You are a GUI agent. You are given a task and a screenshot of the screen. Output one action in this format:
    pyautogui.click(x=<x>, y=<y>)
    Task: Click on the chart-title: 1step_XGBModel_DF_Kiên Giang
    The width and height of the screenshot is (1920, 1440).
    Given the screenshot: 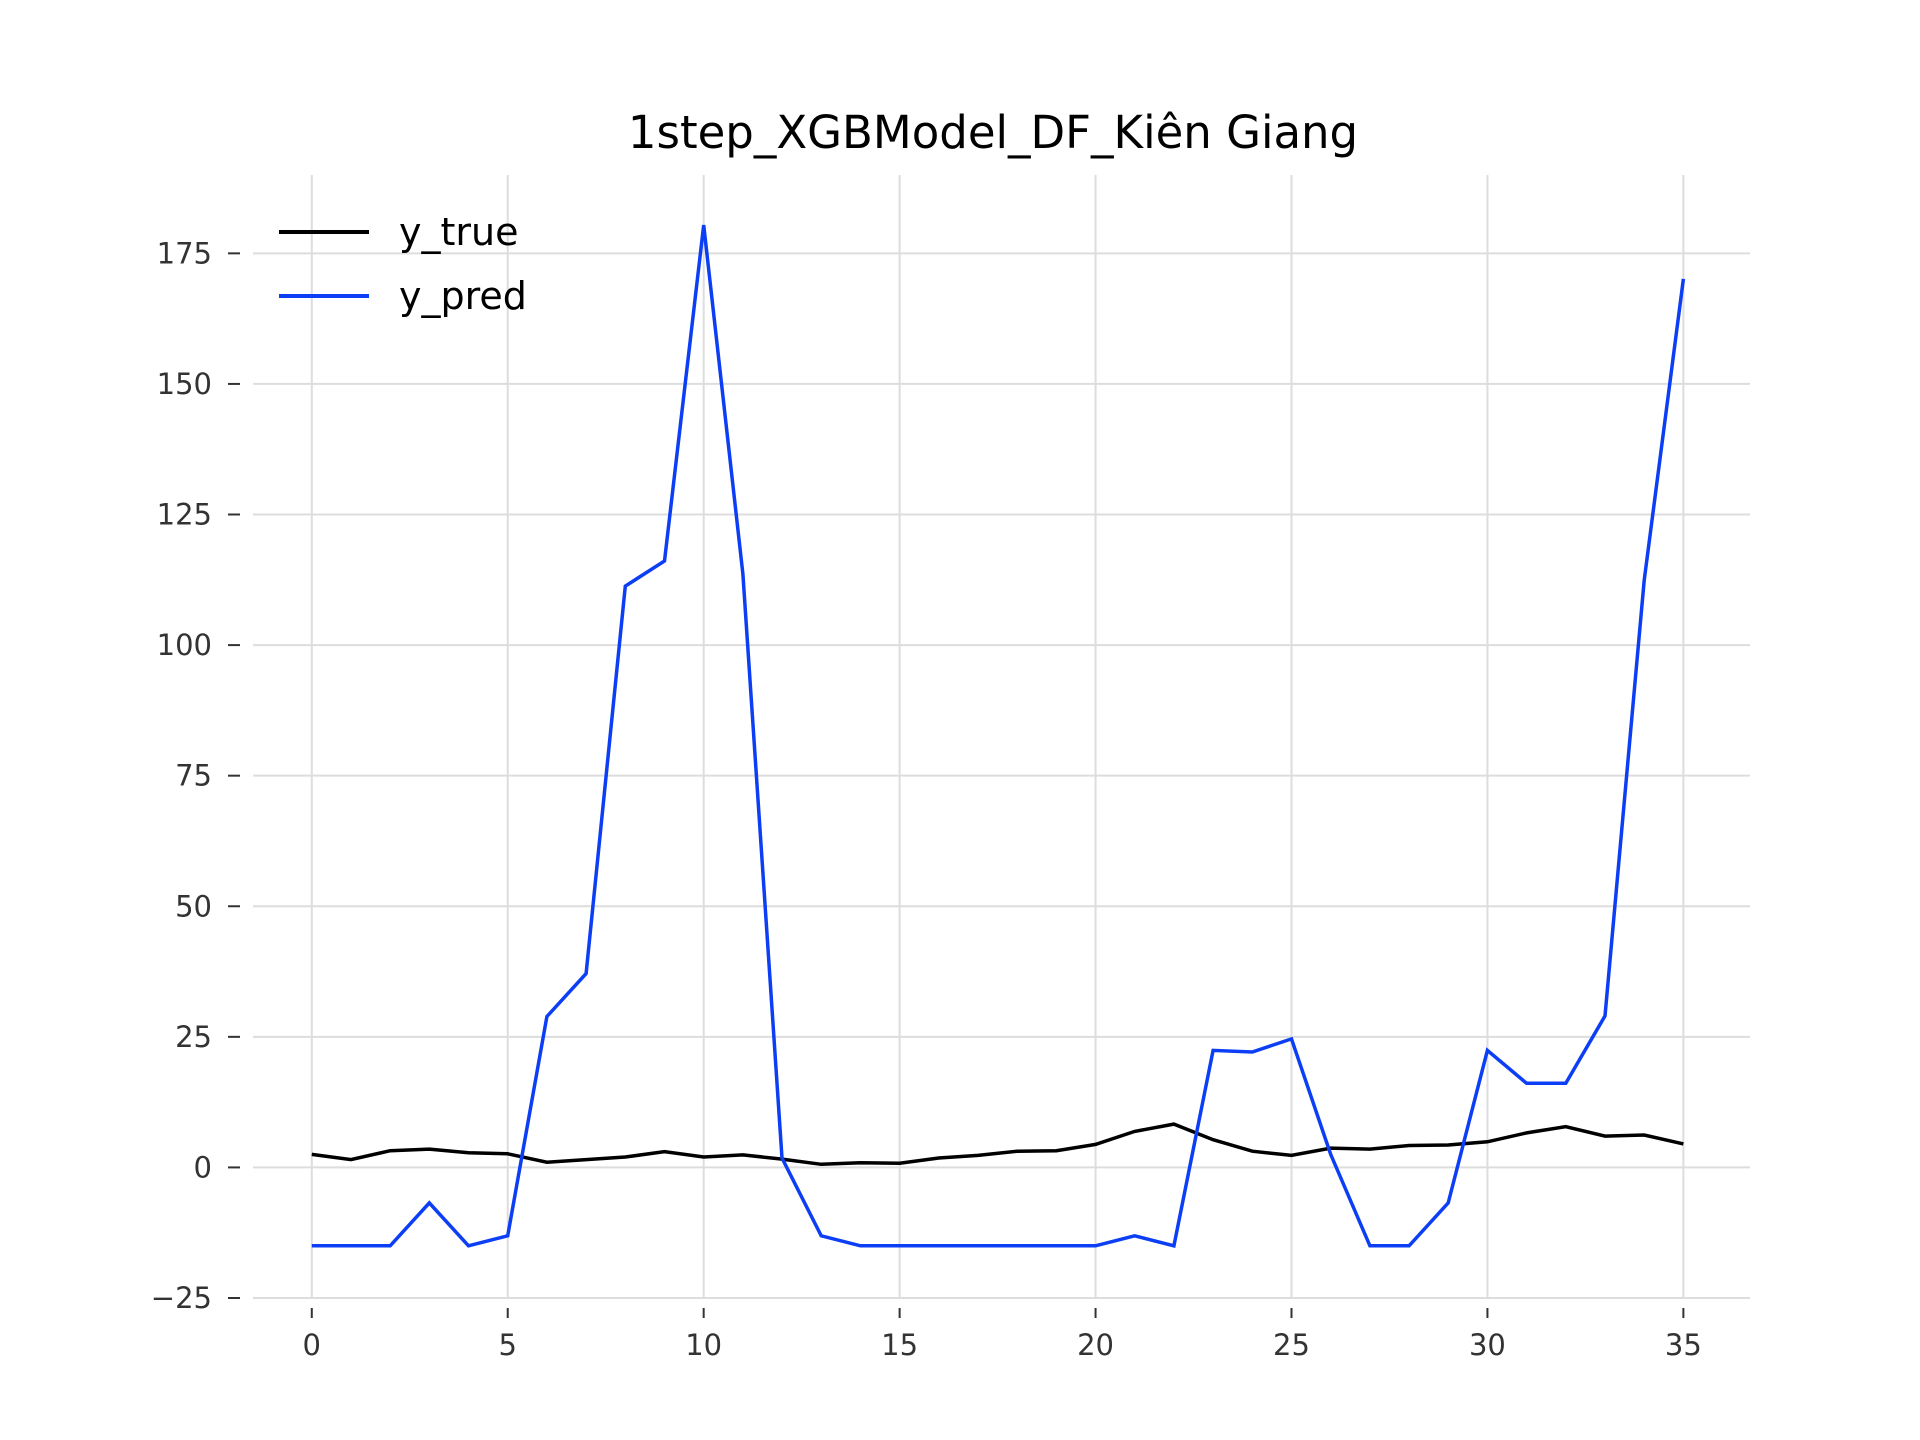 What is the action you would take?
    pyautogui.click(x=993, y=132)
    